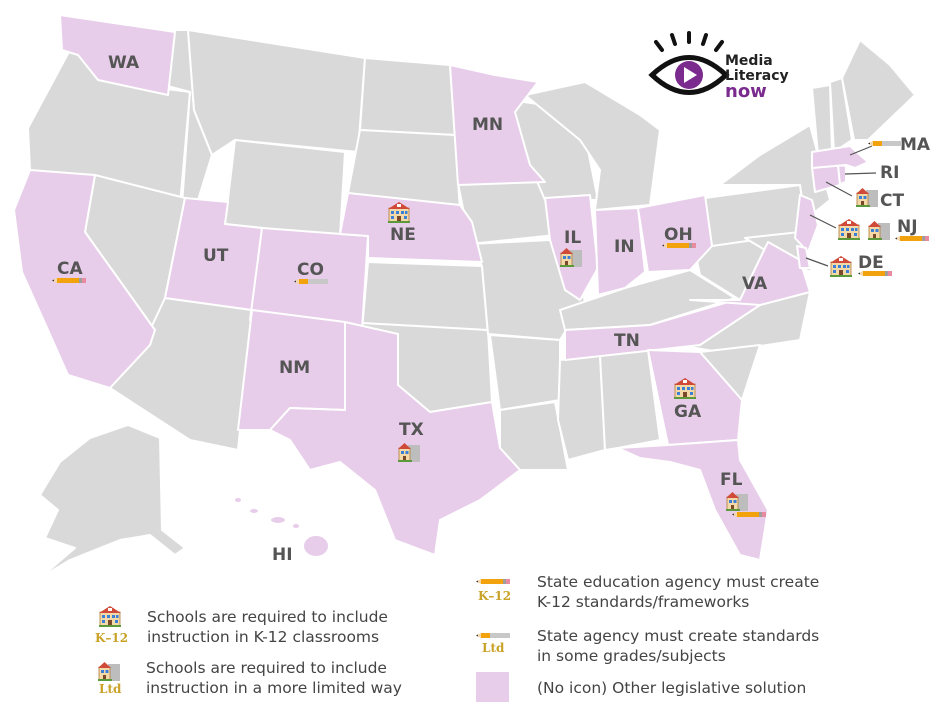 This screenshot has height=728, width=940. What do you see at coordinates (395, 438) in the screenshot?
I see `state-tx` at bounding box center [395, 438].